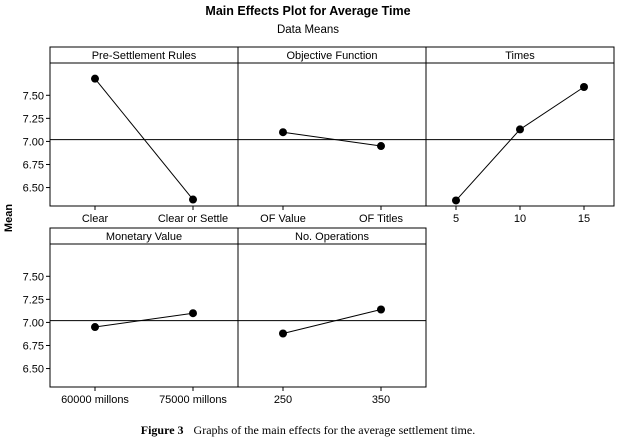 The height and width of the screenshot is (441, 617). What do you see at coordinates (381, 219) in the screenshot?
I see `x-tick-label: OF Titles` at bounding box center [381, 219].